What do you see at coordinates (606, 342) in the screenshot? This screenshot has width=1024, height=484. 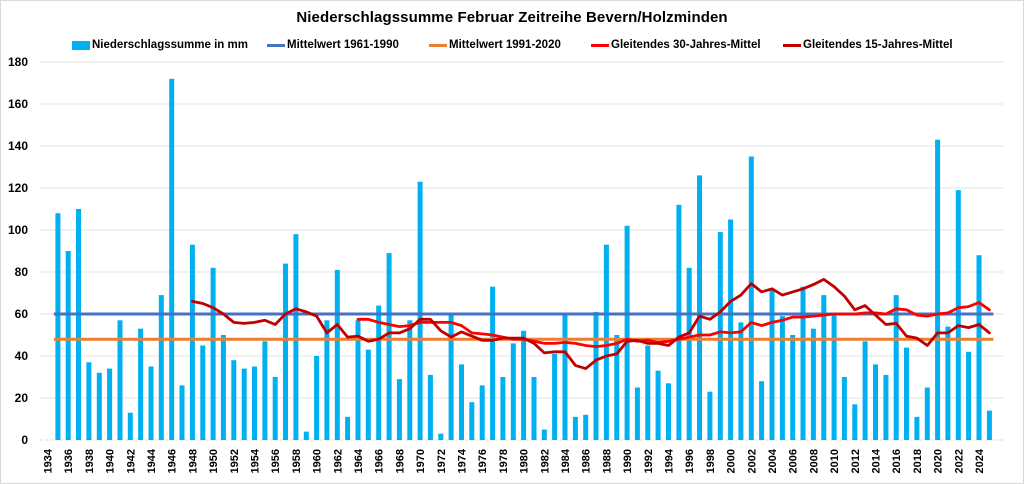 I see `bar-1988` at bounding box center [606, 342].